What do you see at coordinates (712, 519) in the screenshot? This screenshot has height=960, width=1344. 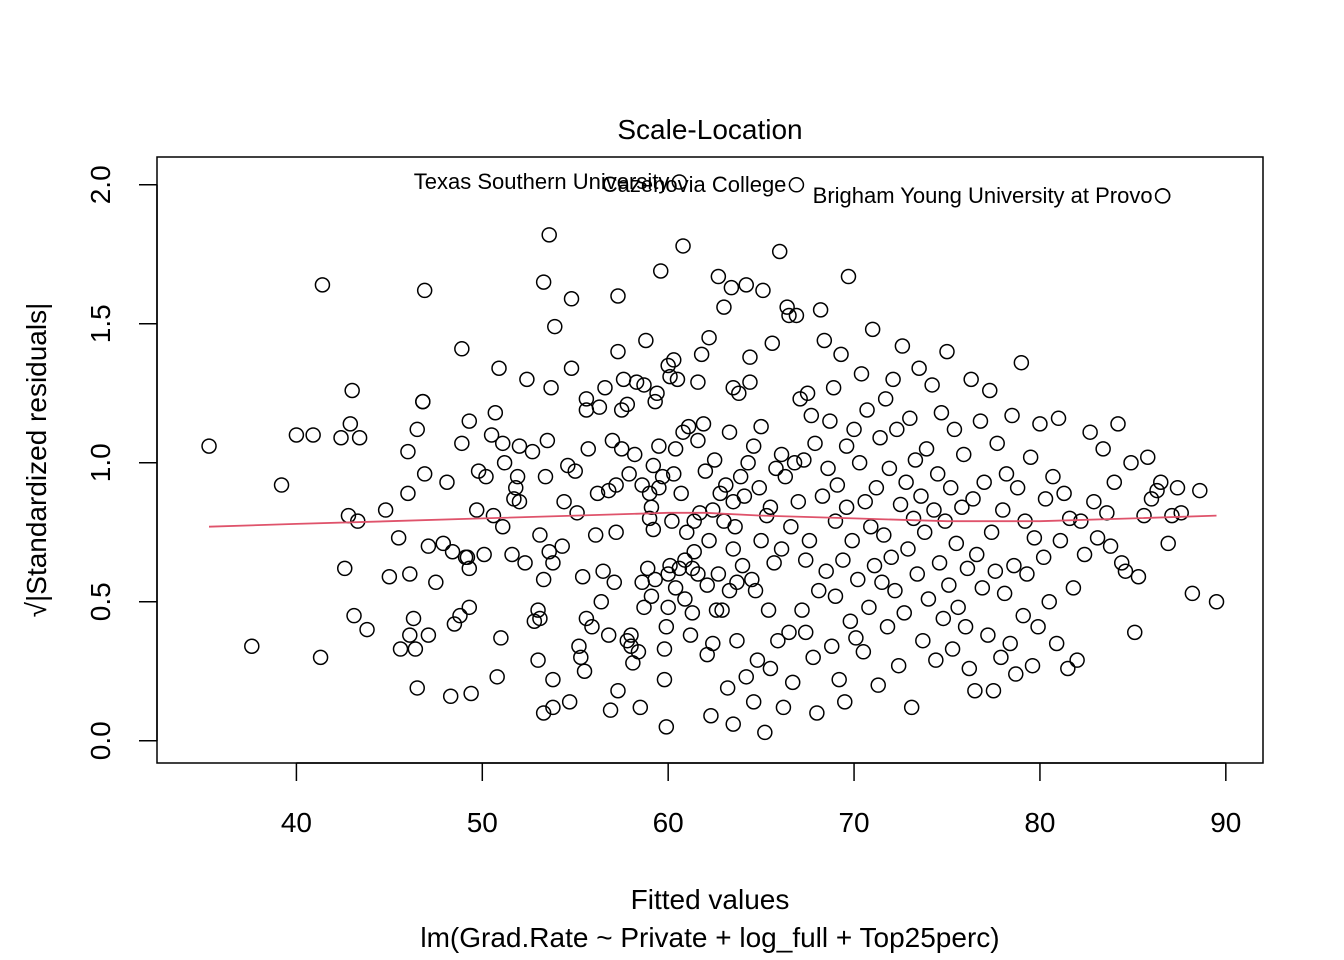 I see `smoother-line` at bounding box center [712, 519].